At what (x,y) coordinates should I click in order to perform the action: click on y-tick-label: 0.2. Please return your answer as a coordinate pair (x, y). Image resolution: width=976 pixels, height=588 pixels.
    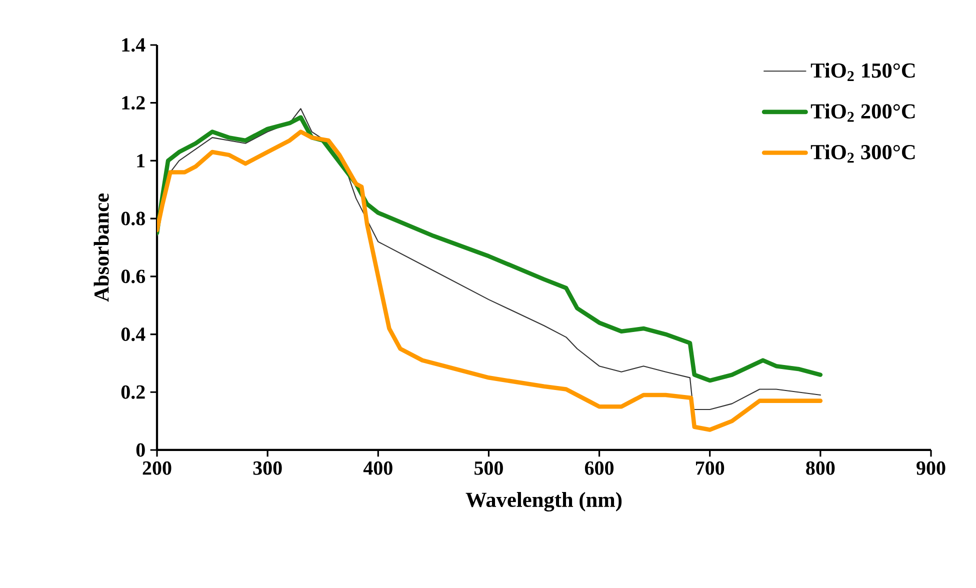
    Looking at the image, I should click on (133, 392).